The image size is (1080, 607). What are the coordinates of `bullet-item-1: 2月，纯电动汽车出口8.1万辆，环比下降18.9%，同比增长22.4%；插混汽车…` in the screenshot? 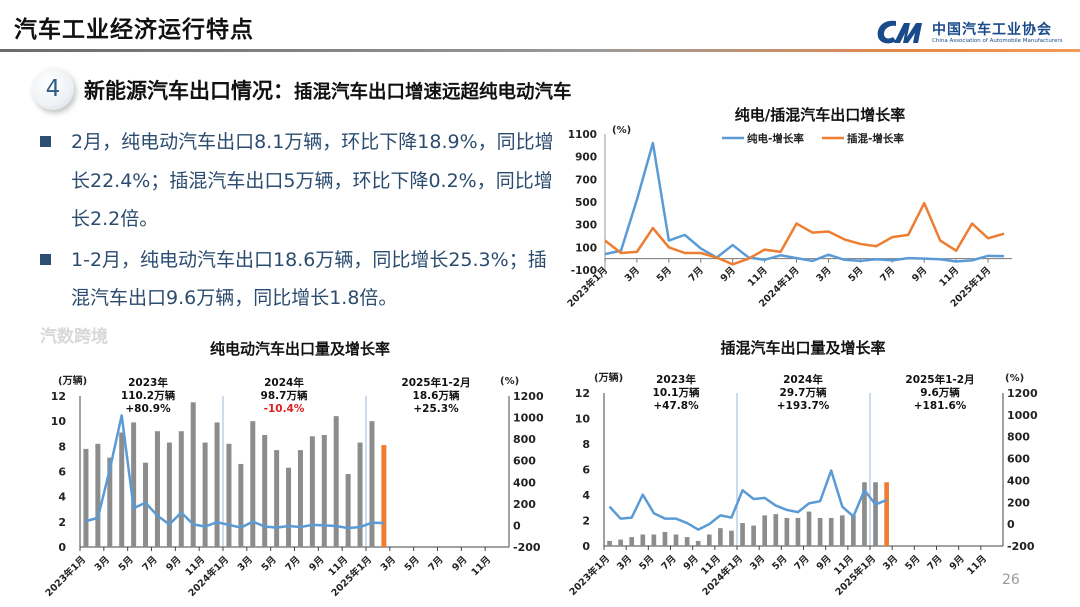 It's located at (302, 181).